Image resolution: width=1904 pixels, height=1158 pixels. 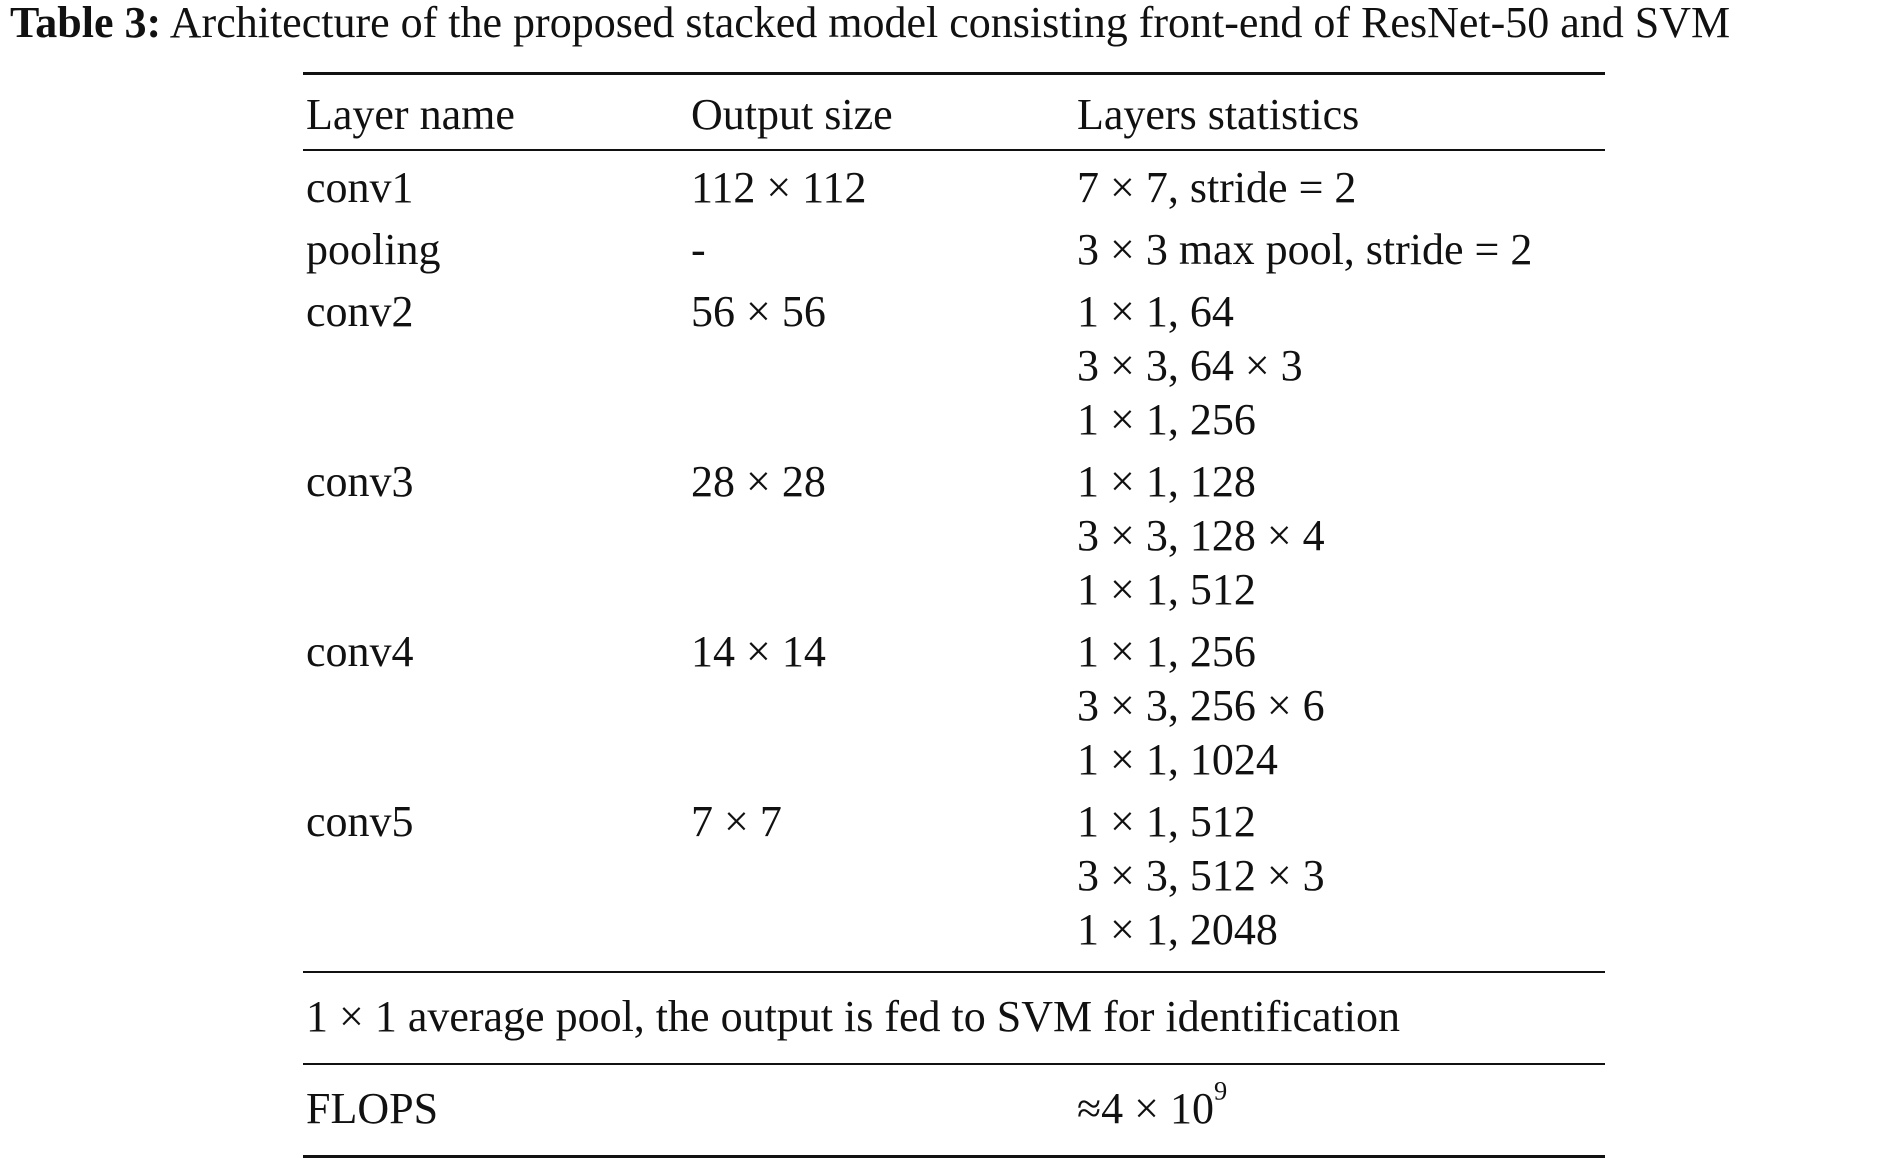 What do you see at coordinates (736, 821) in the screenshot?
I see `row-output-size: 7 × 7` at bounding box center [736, 821].